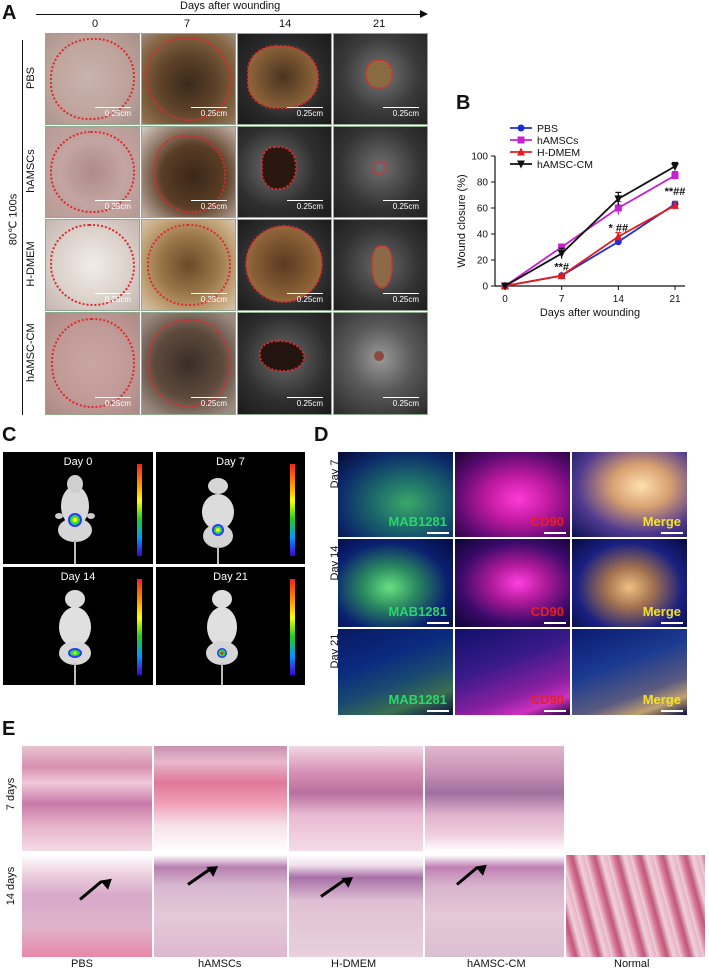  I want to click on wound-photo-hamscs-day7: 0.25cm, so click(188, 172).